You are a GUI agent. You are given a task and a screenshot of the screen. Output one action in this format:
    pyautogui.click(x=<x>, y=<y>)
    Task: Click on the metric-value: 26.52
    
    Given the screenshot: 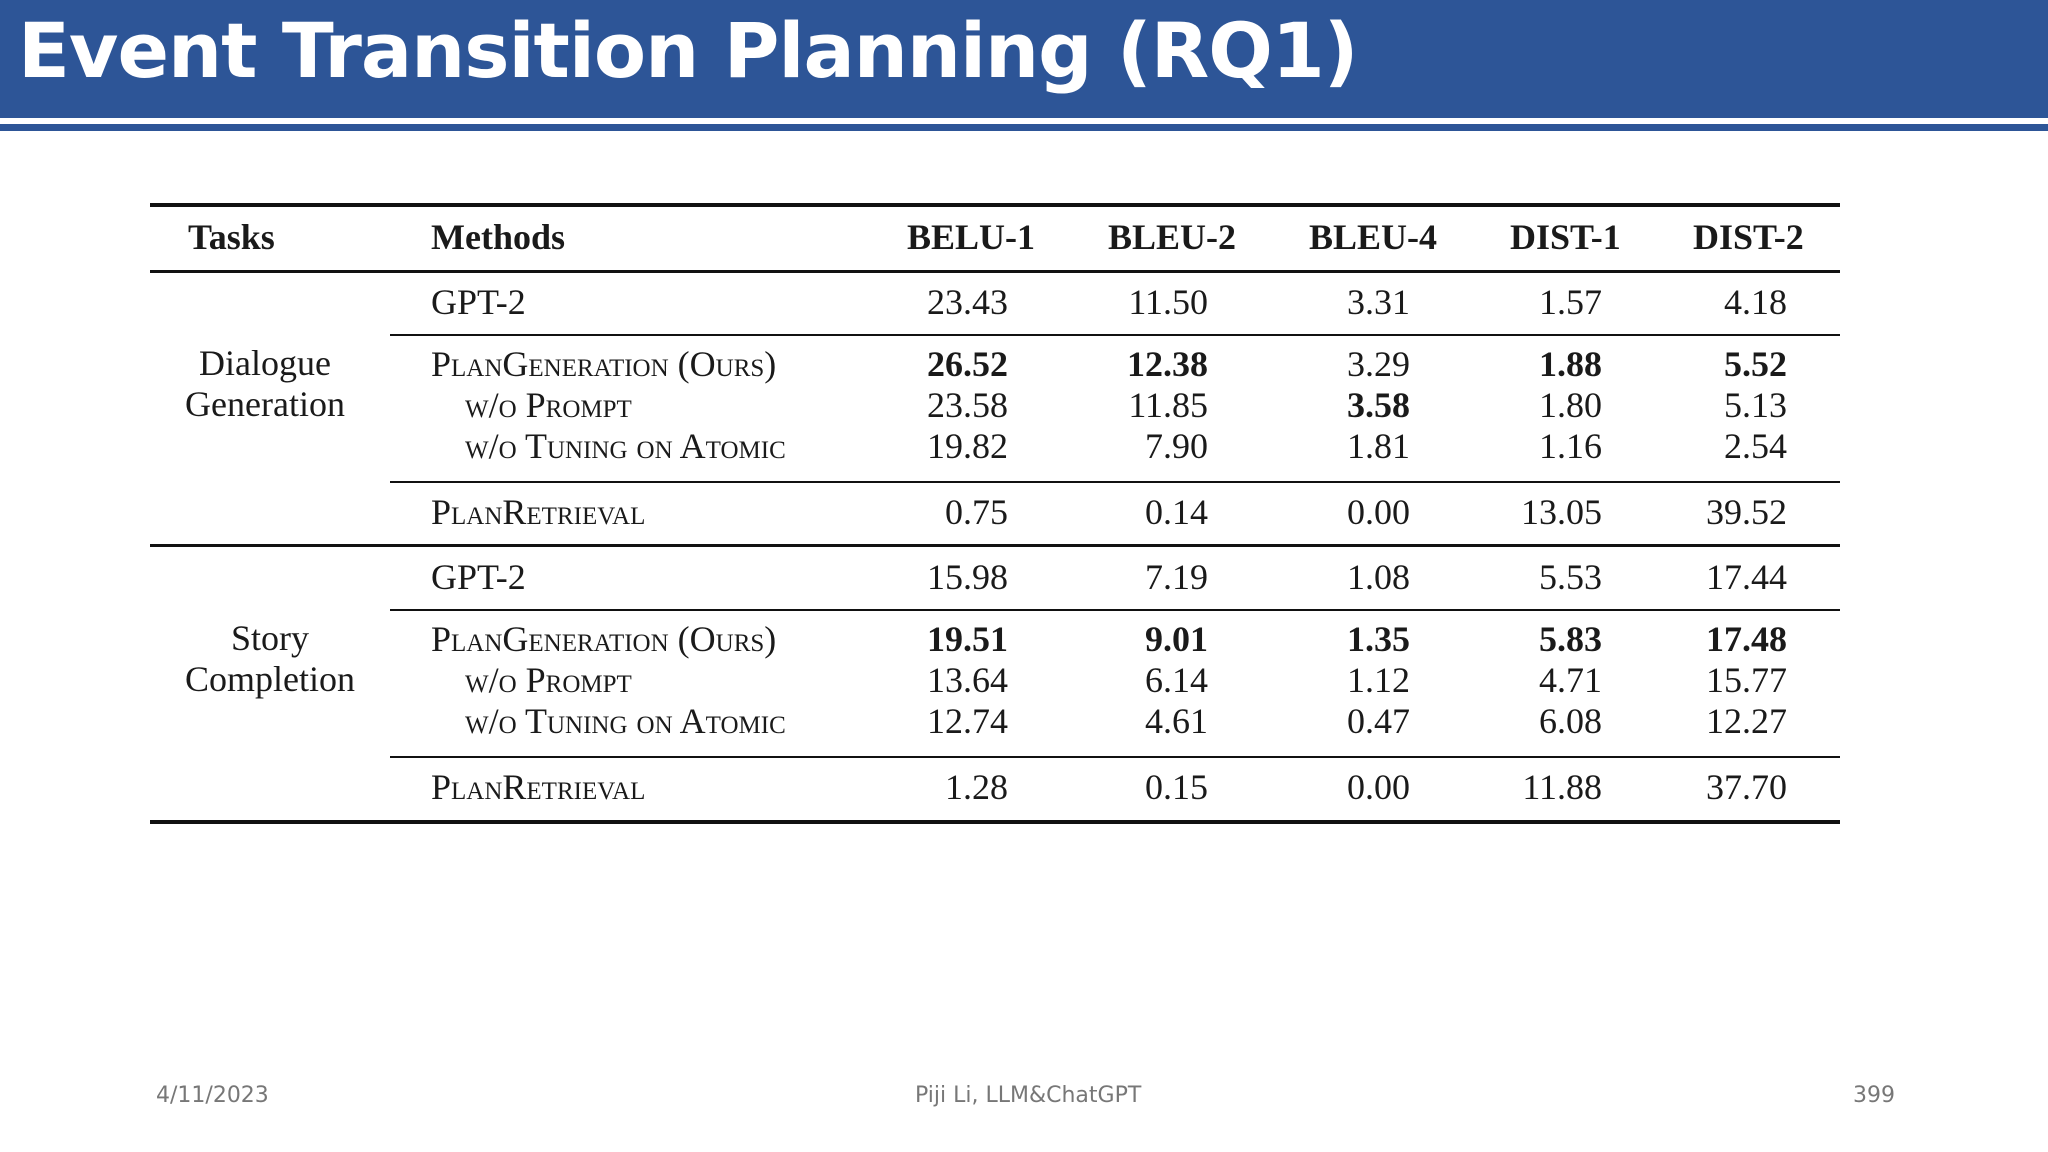 What is the action you would take?
    pyautogui.click(x=967, y=364)
    